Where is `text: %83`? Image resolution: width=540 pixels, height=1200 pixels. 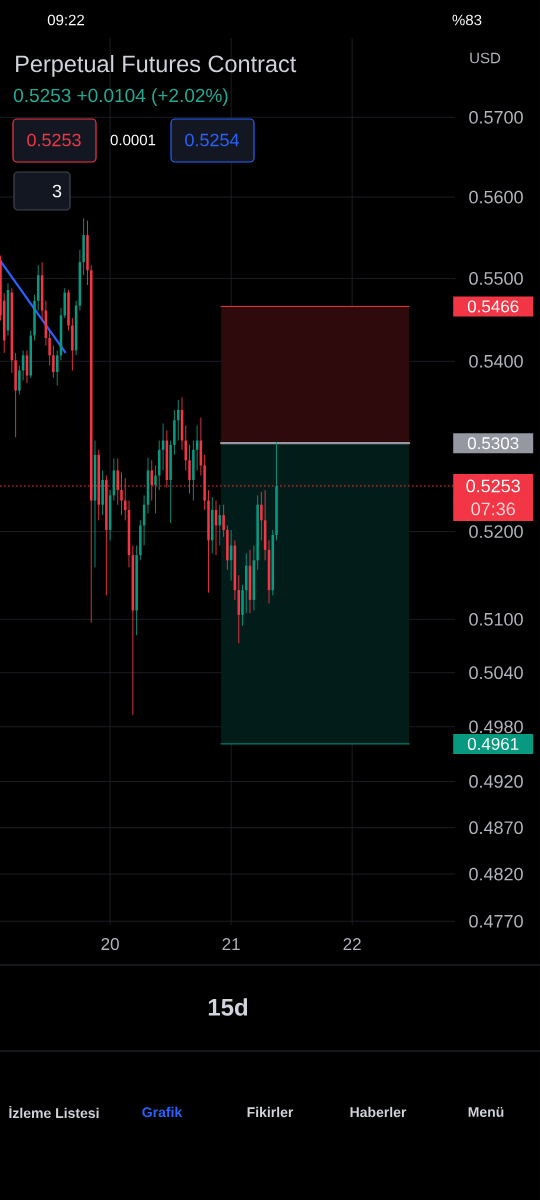
text: %83 is located at coordinates (467, 20).